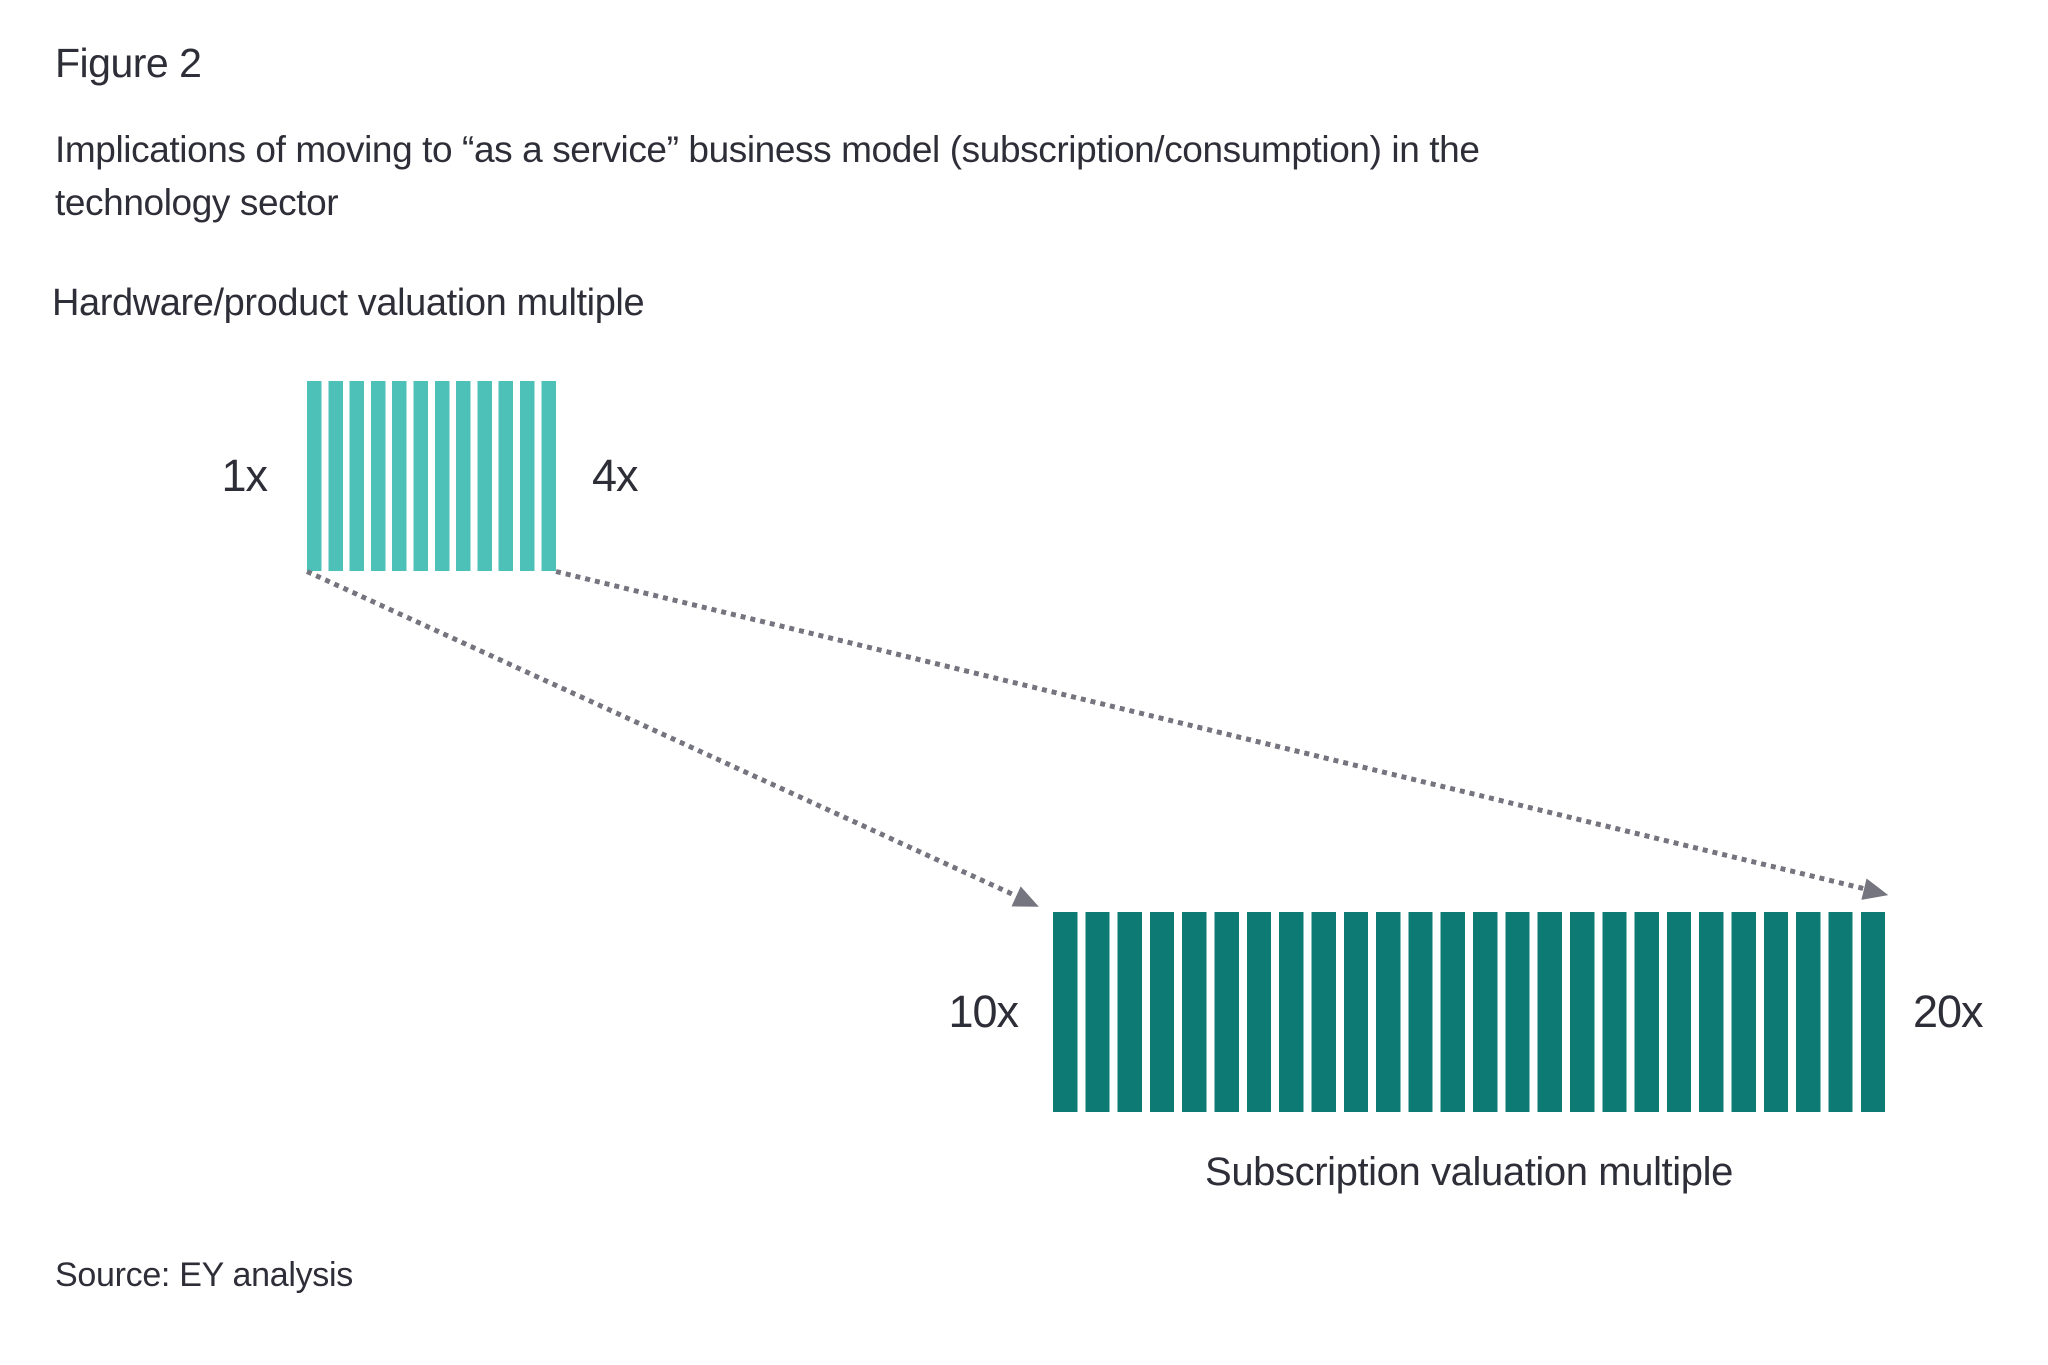  What do you see at coordinates (1469, 1172) in the screenshot?
I see `subscription-series-label: Subscription valuation multiple` at bounding box center [1469, 1172].